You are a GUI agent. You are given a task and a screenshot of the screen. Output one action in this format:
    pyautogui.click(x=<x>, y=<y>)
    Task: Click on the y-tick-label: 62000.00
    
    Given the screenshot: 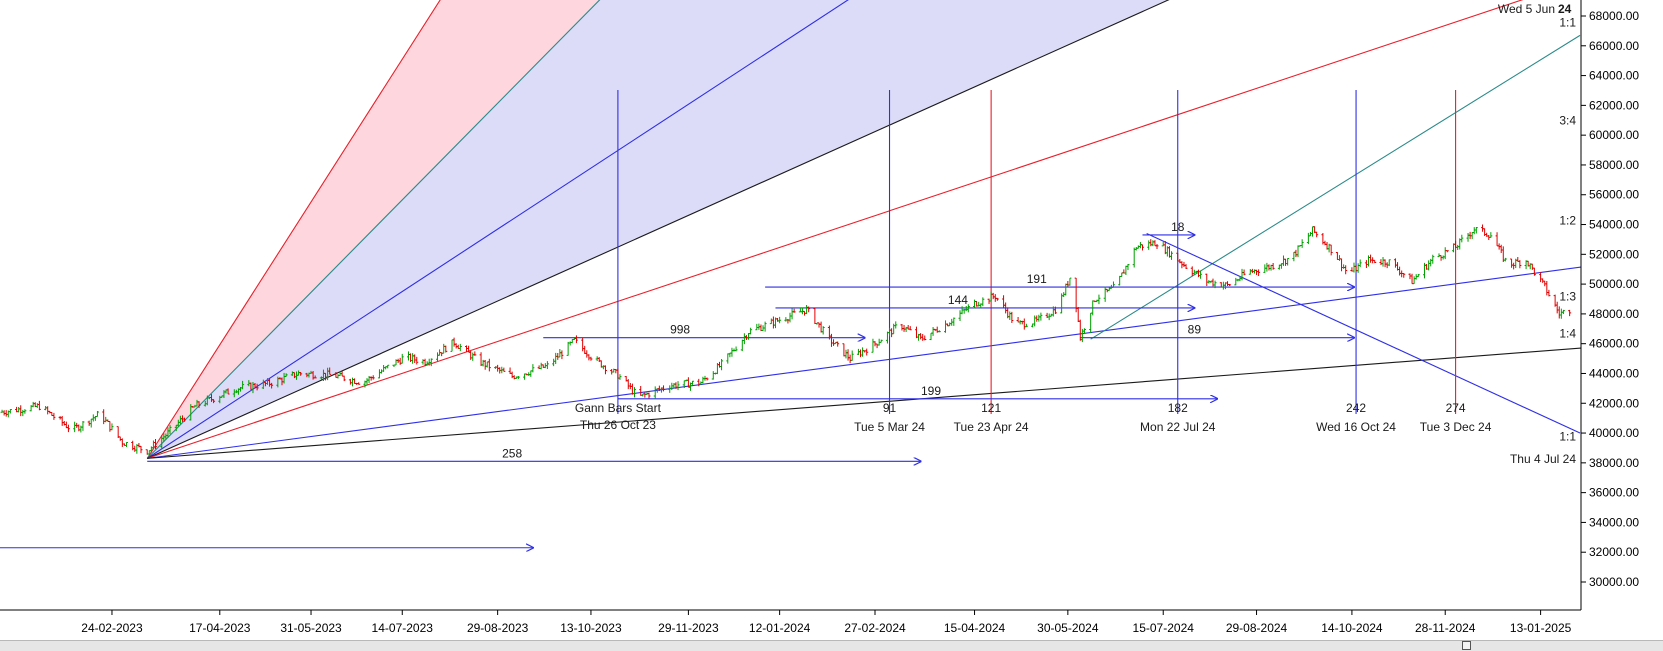 What is the action you would take?
    pyautogui.click(x=1614, y=105)
    